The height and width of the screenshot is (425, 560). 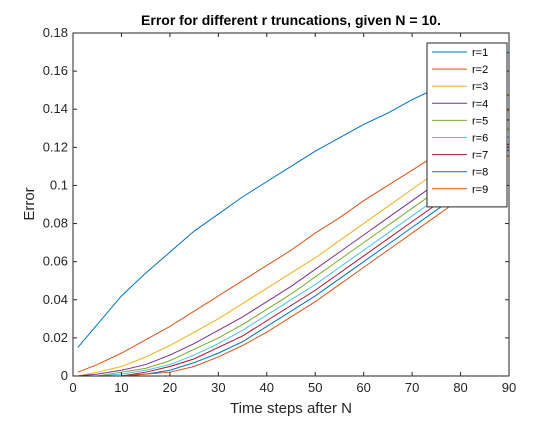 I want to click on legend-label-r9: r=9, so click(x=480, y=190).